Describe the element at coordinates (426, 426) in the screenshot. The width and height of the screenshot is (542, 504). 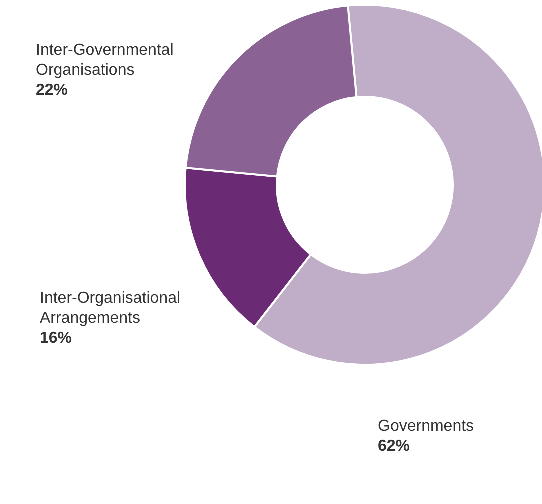
I see `slice-label: Governments` at that location.